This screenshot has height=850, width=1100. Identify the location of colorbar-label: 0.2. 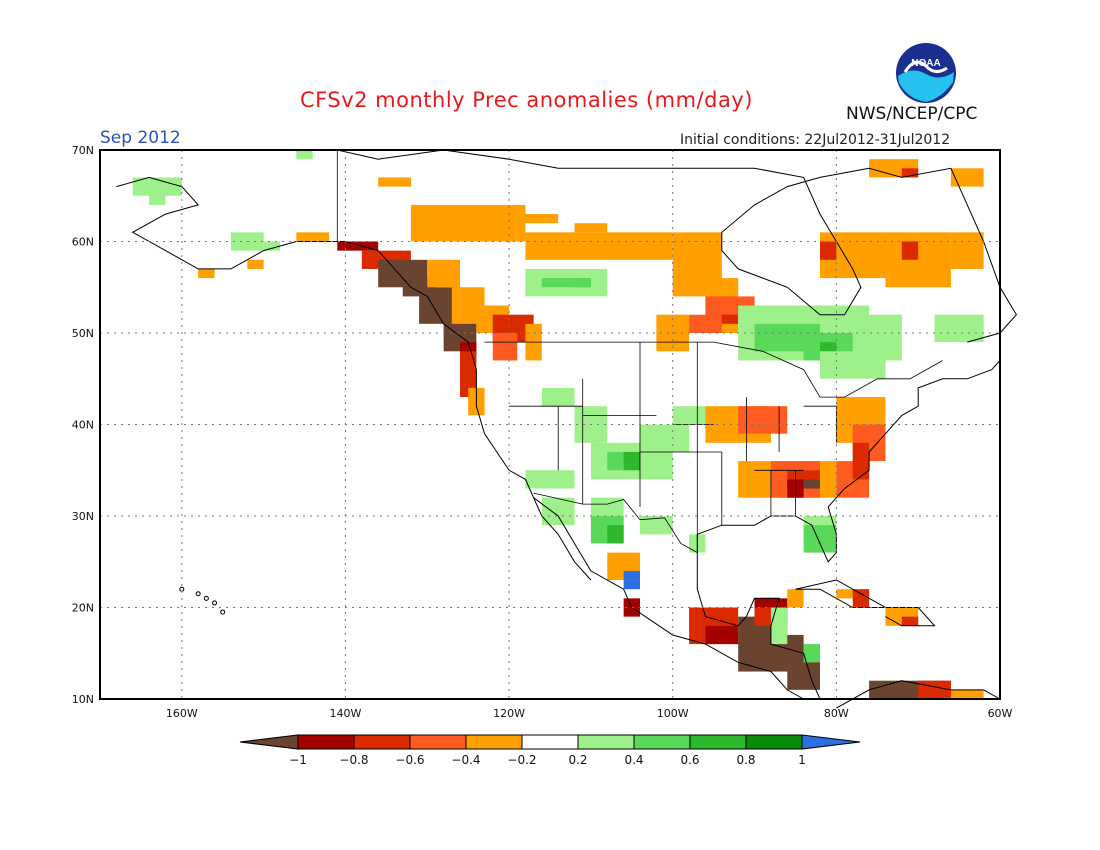
(577, 760).